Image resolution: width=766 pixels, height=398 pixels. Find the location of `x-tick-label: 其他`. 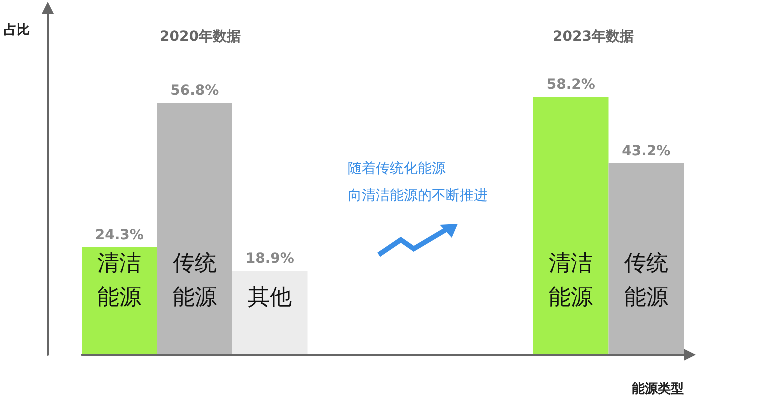

x-tick-label: 其他 is located at coordinates (270, 298).